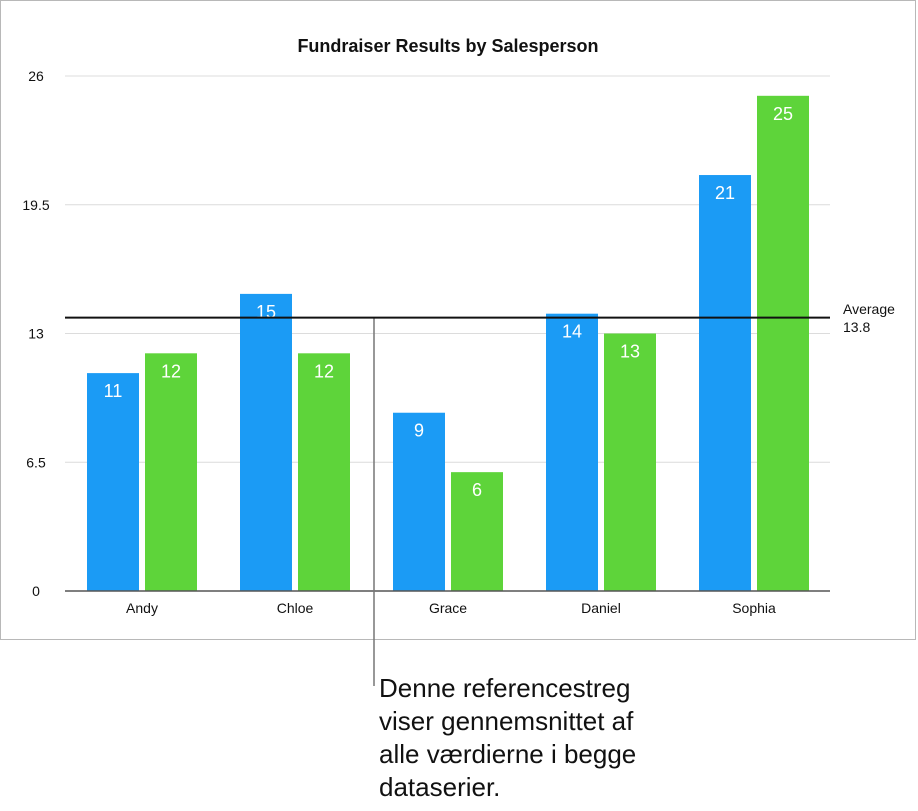 Image resolution: width=918 pixels, height=811 pixels. I want to click on y-tick-label: 6.5, so click(36, 462).